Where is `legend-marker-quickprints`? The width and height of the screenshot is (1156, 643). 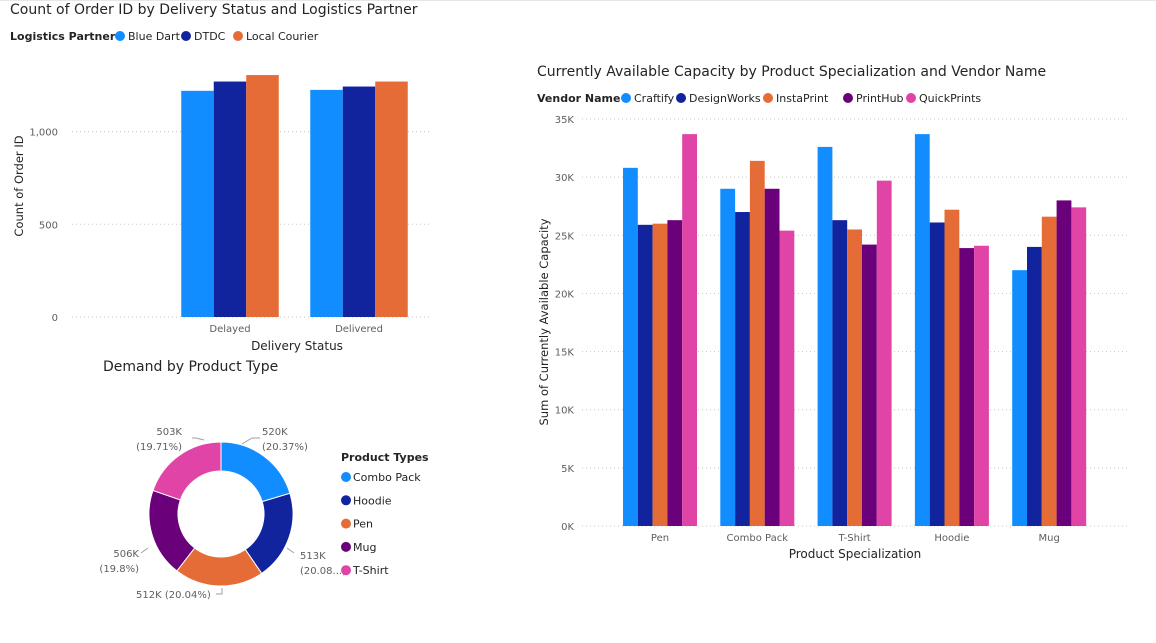
legend-marker-quickprints is located at coordinates (911, 98).